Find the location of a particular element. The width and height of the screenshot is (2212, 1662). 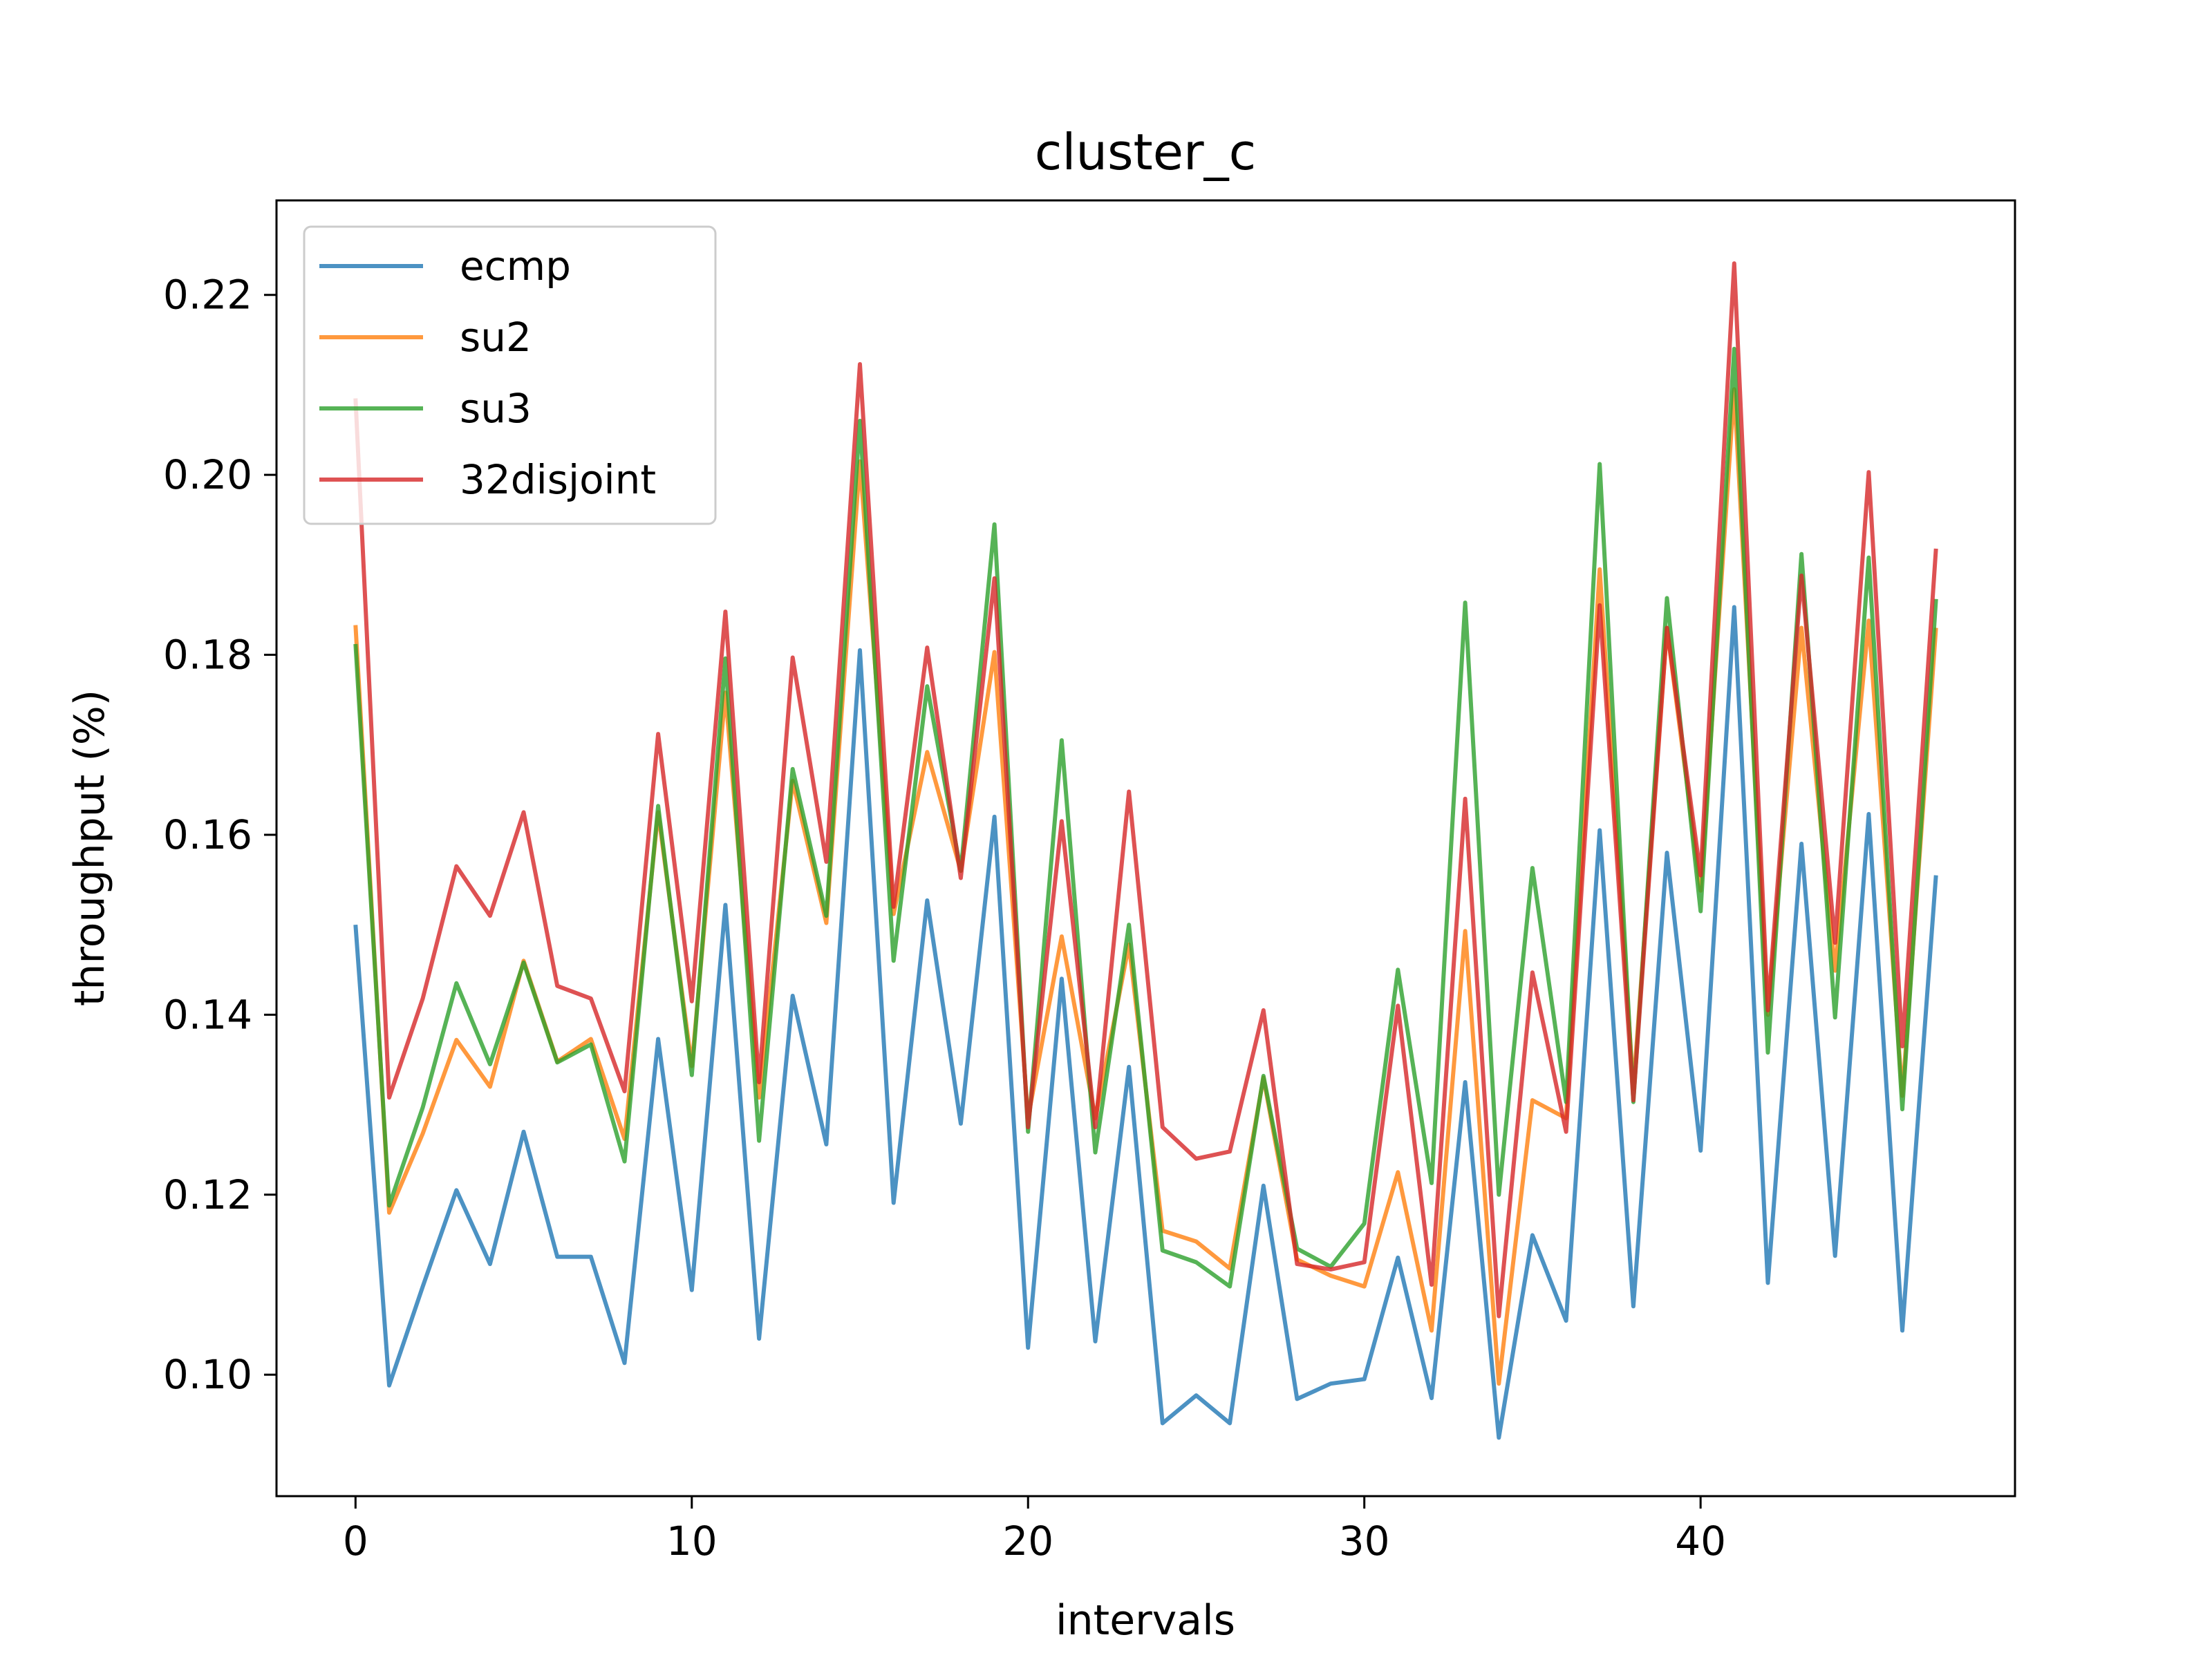

legend-label-ecmp: ecmp is located at coordinates (515, 266).